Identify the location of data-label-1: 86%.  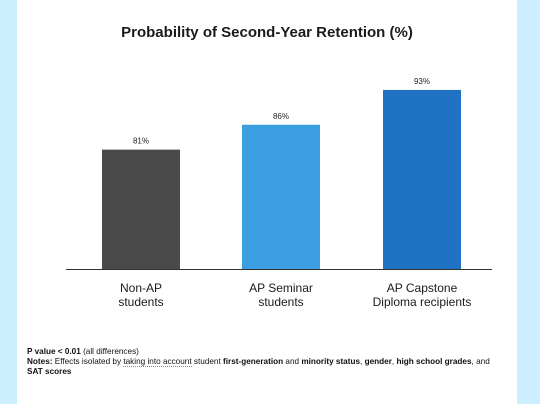
(281, 116).